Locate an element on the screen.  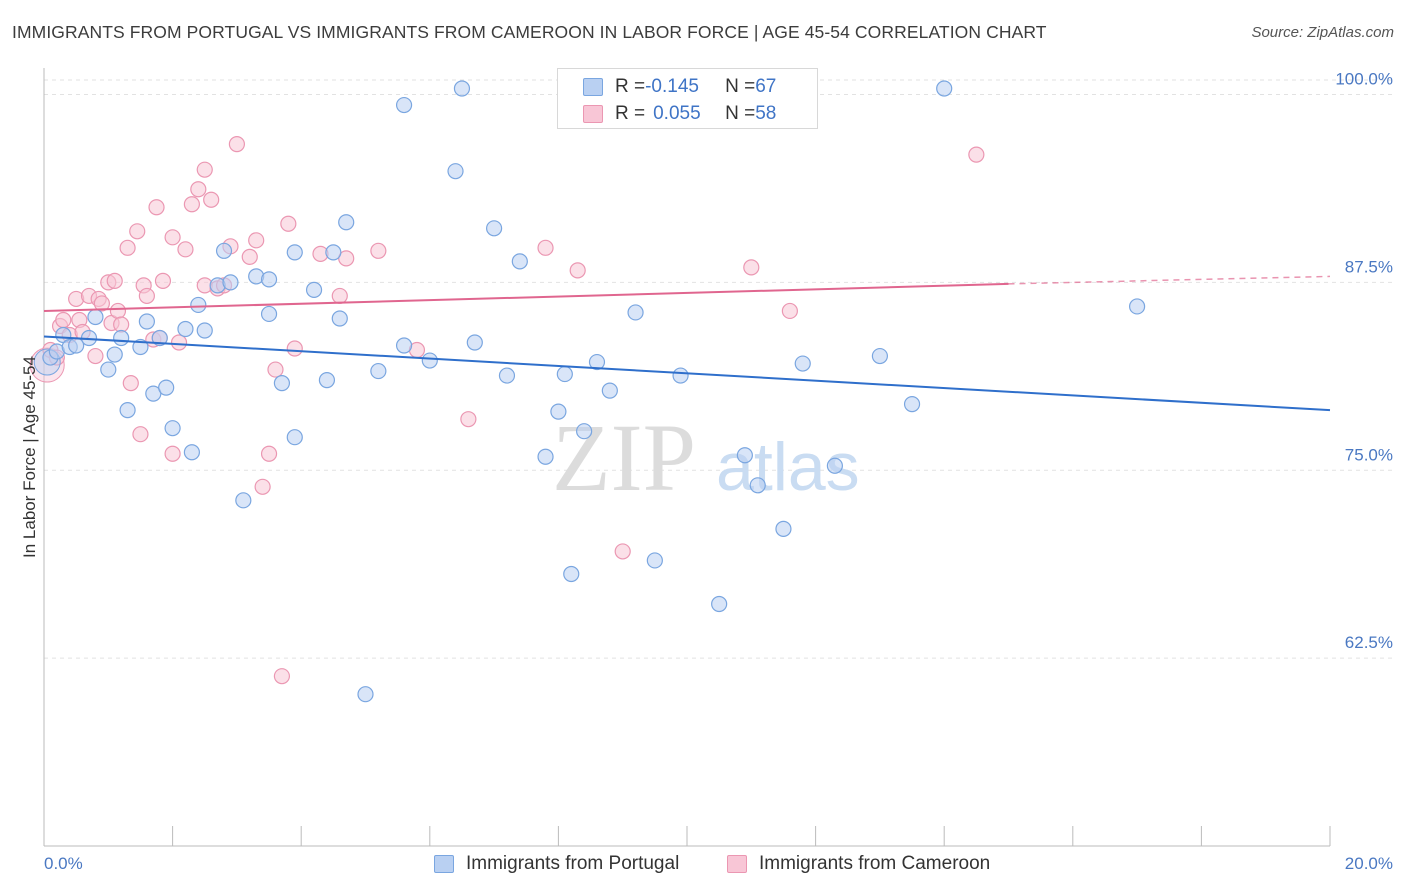
stats-legend: R = -0.145 N = 67 R = 0.055 N = 58 is located at coordinates (687, 98).